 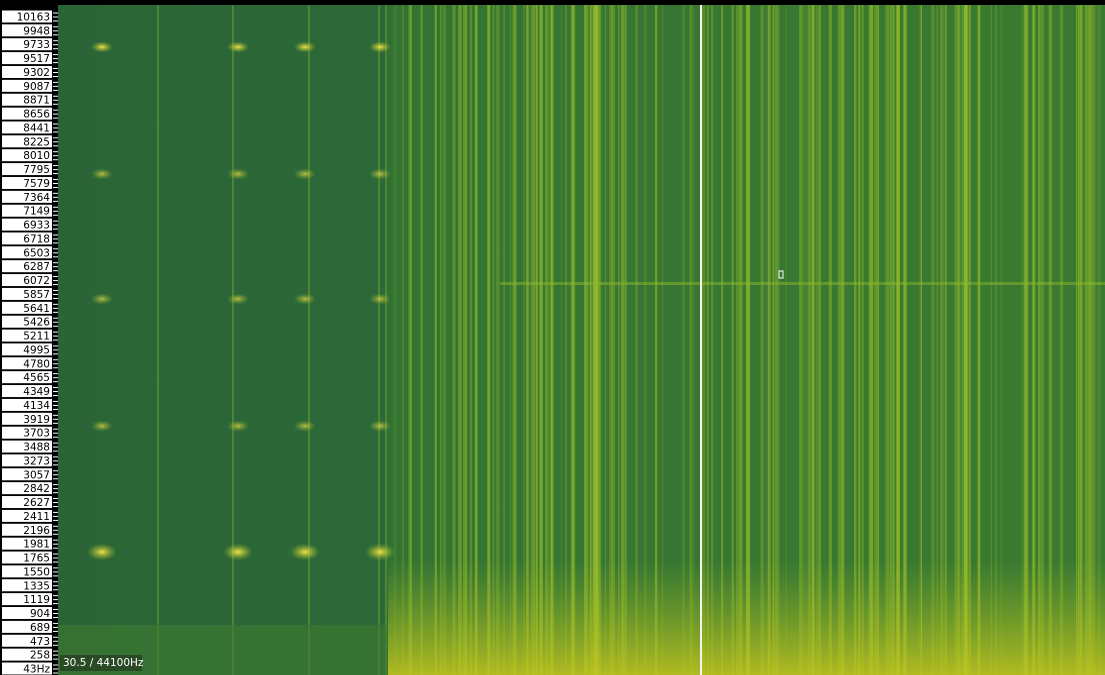 I want to click on axis-label: 689, so click(x=40, y=628).